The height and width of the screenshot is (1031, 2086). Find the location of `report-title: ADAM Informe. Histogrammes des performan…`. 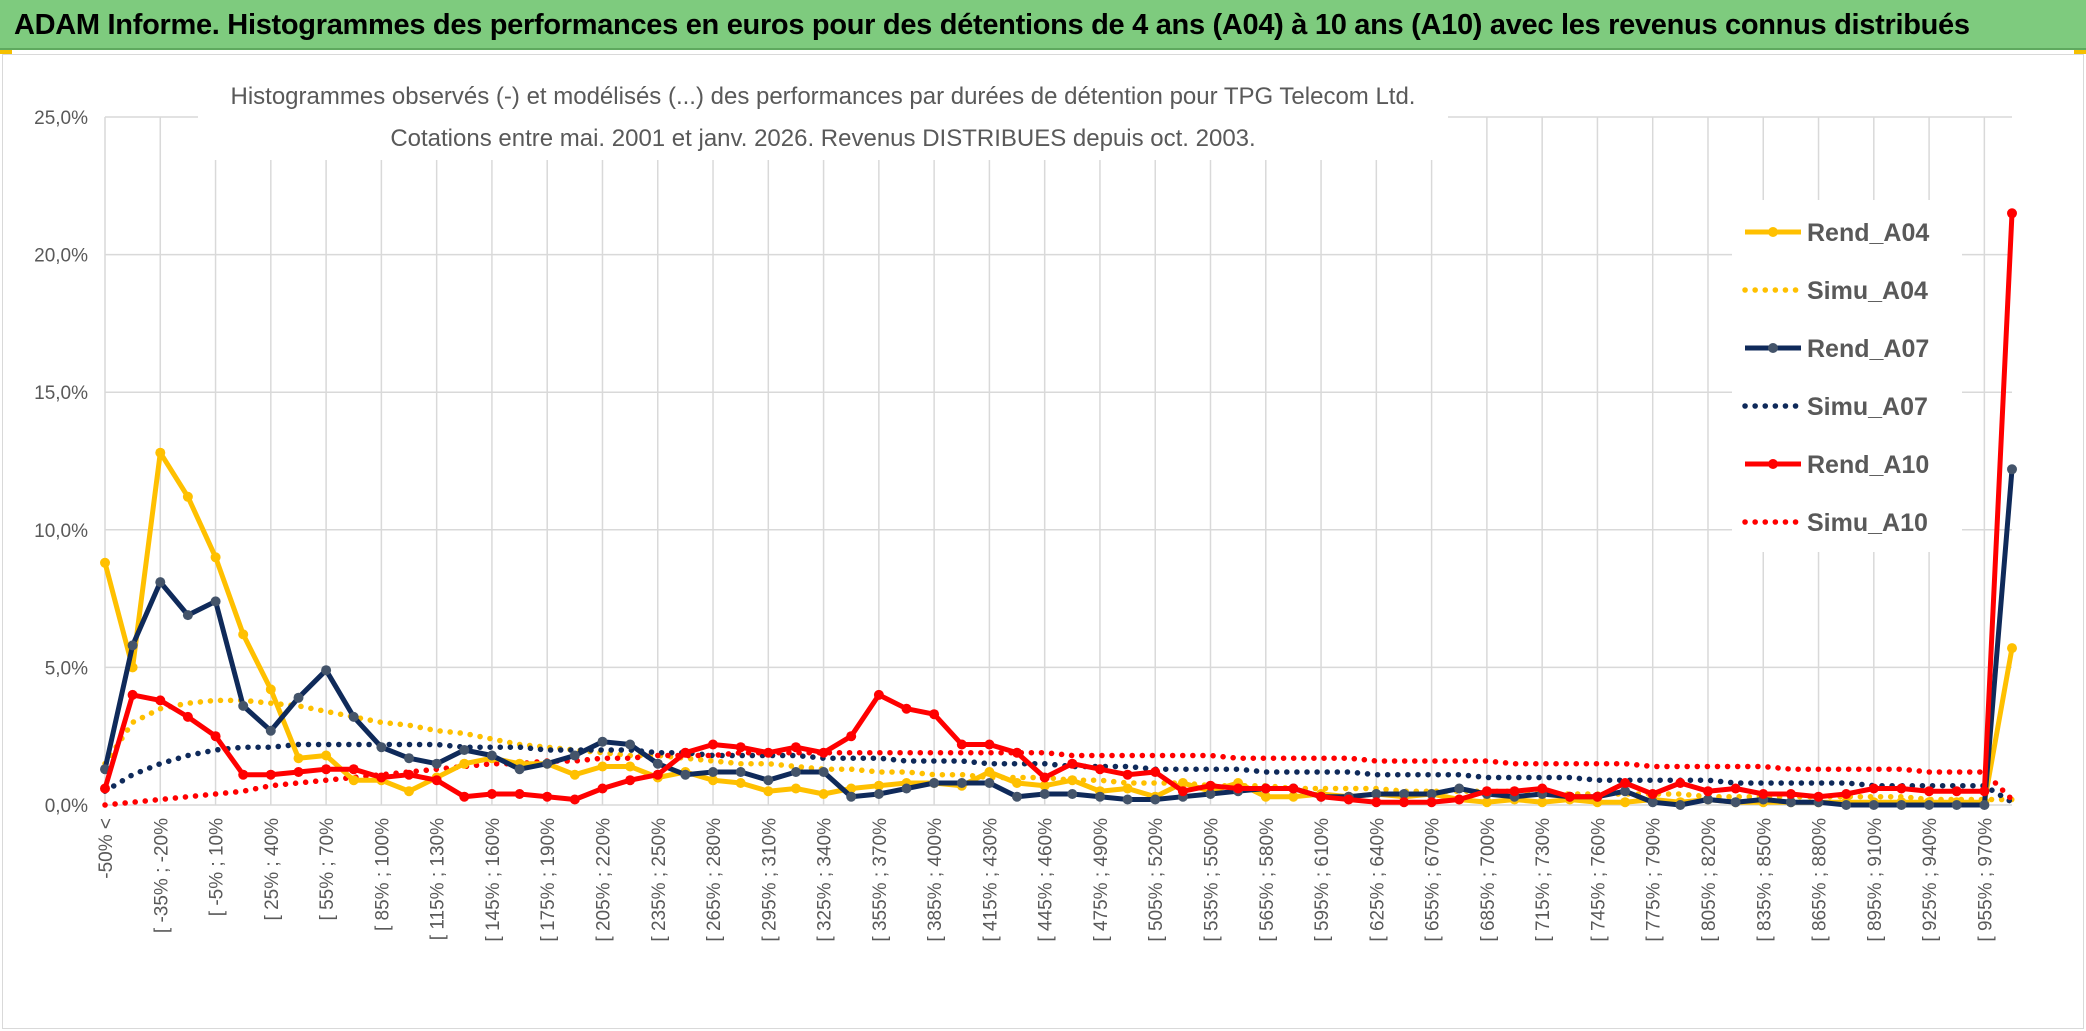

report-title: ADAM Informe. Histogrammes des performan… is located at coordinates (992, 25).